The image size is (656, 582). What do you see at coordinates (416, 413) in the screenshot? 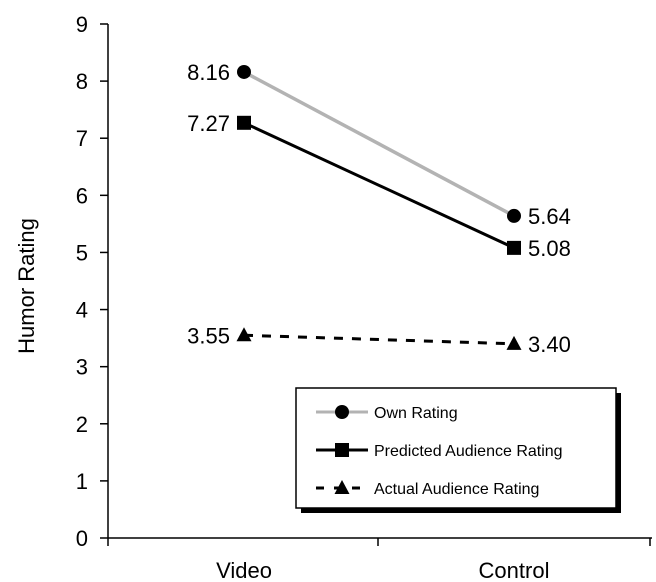
I see `legend-label-0: Own Rating` at bounding box center [416, 413].